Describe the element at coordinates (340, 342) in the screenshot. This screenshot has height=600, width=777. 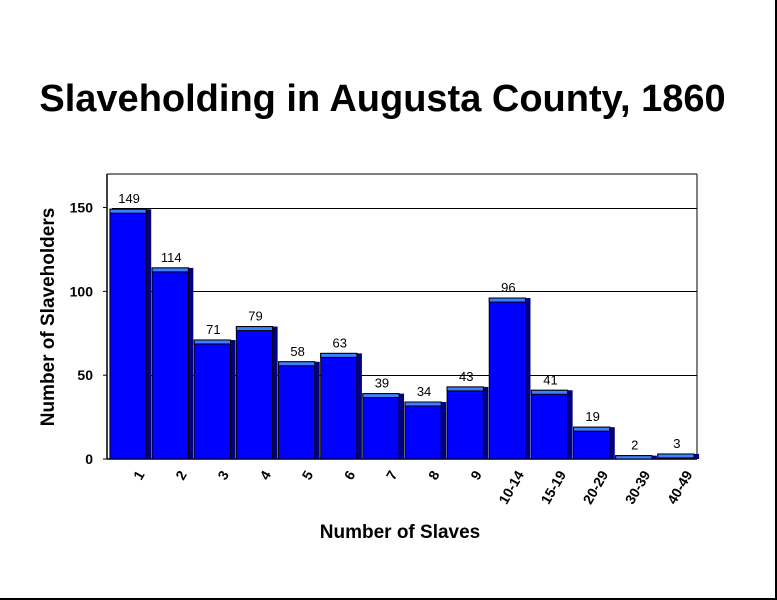
I see `data-label: 63` at that location.